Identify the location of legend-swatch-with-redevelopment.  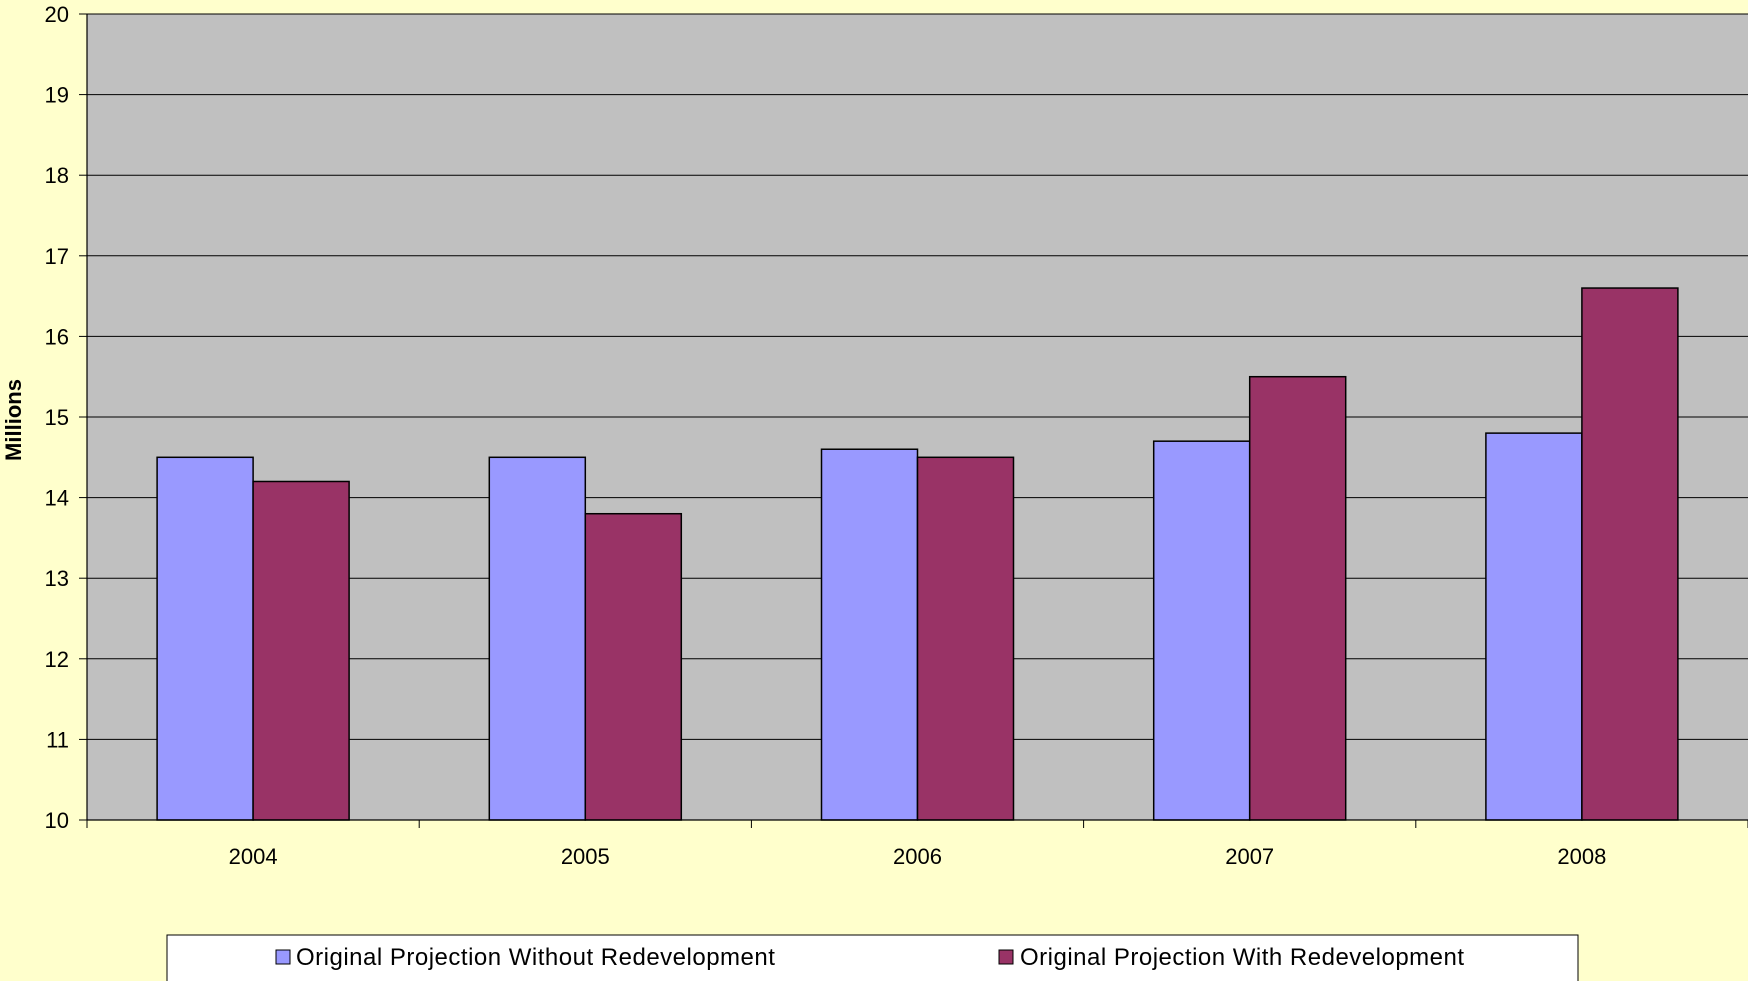
(1006, 957).